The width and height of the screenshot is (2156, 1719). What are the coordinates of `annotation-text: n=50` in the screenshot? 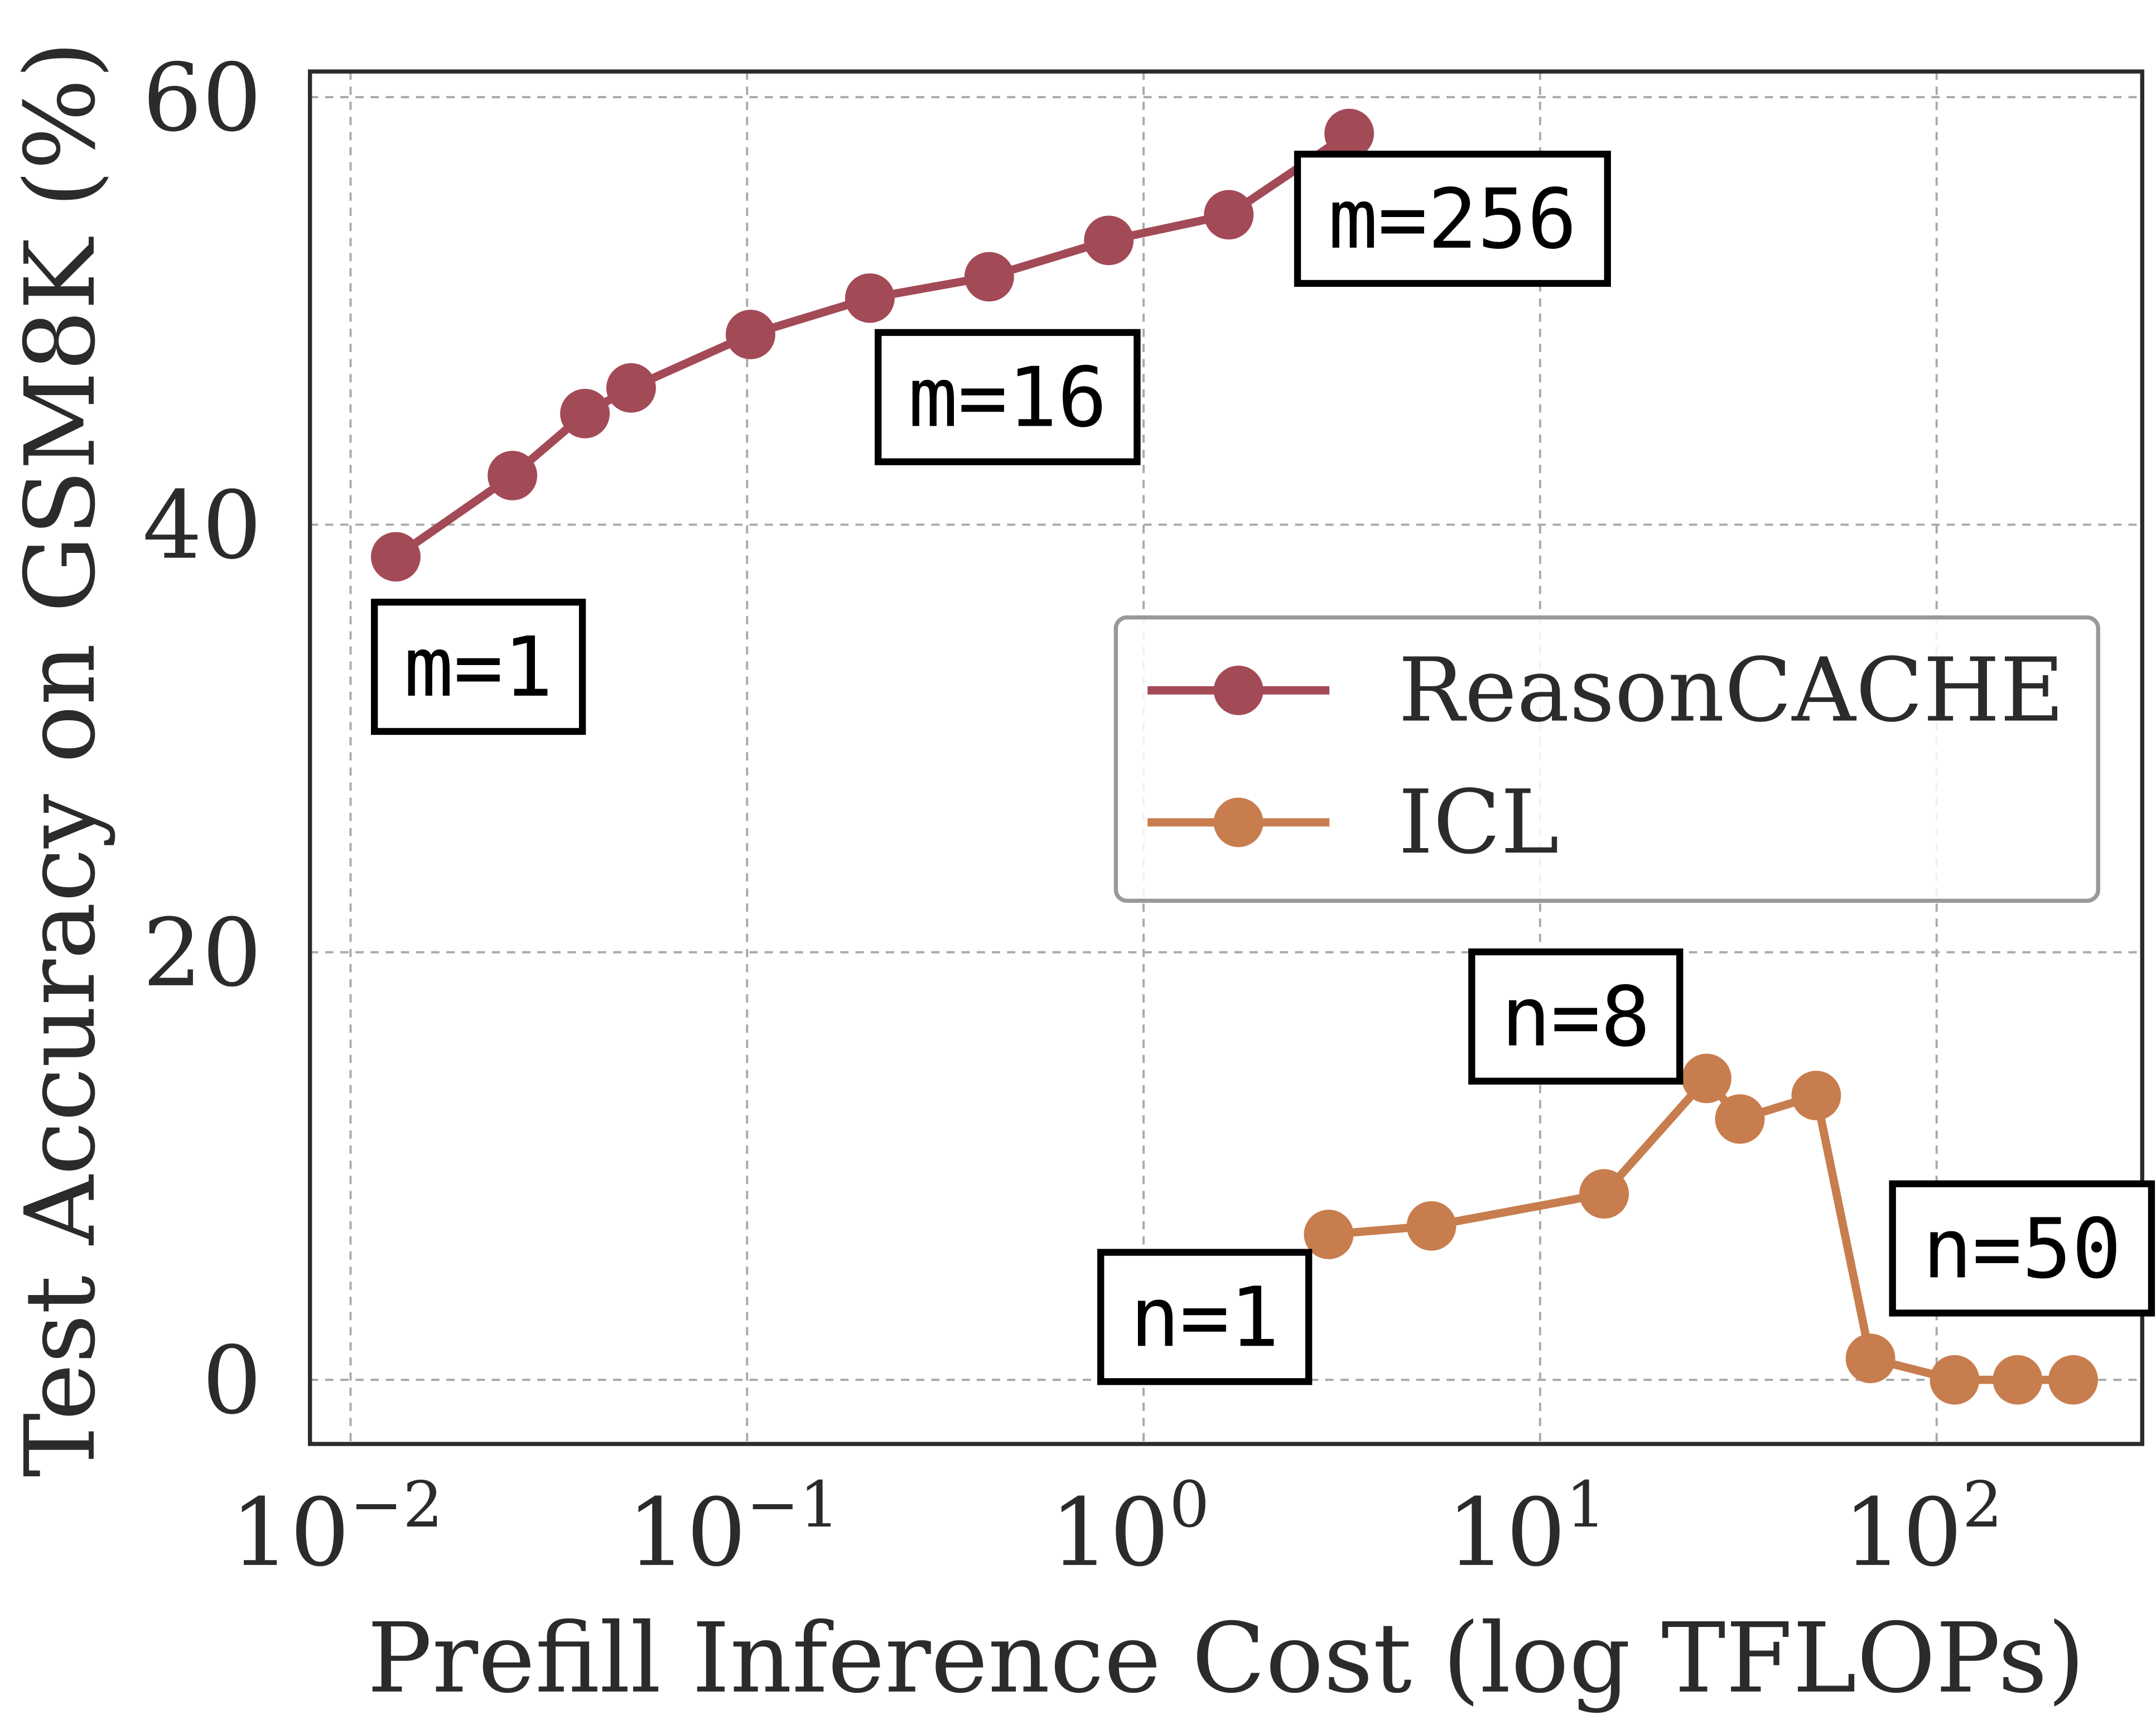 It's located at (2021, 1249).